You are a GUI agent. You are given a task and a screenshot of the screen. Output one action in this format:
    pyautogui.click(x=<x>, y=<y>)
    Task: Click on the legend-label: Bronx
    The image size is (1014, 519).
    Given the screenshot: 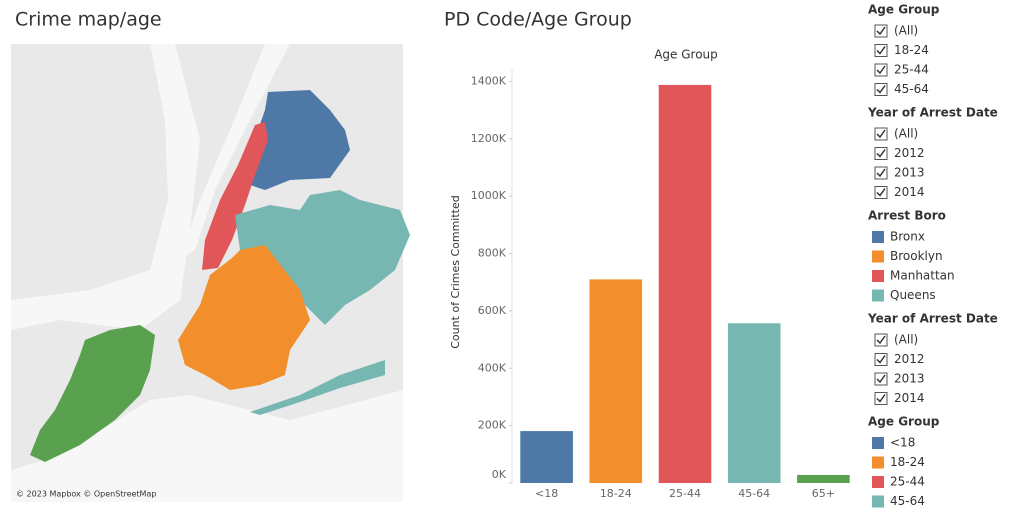 What is the action you would take?
    pyautogui.click(x=907, y=237)
    